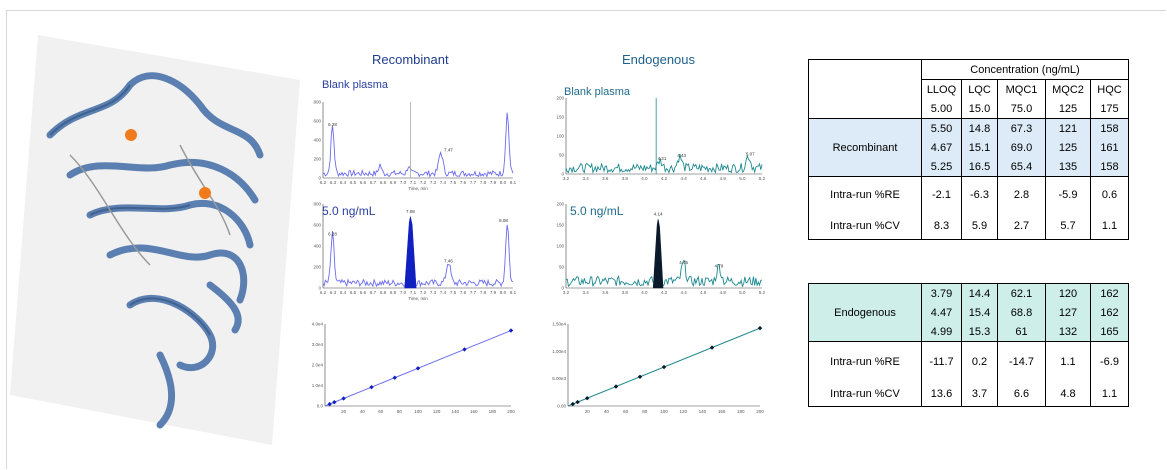 This screenshot has height=470, width=1167. I want to click on table-cell: 127, so click(1068, 312).